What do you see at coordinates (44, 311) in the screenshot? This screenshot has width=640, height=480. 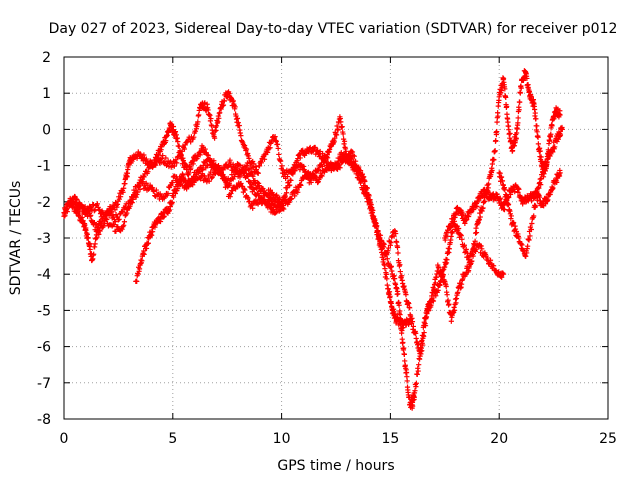 I see `y-tick-label: -5` at bounding box center [44, 311].